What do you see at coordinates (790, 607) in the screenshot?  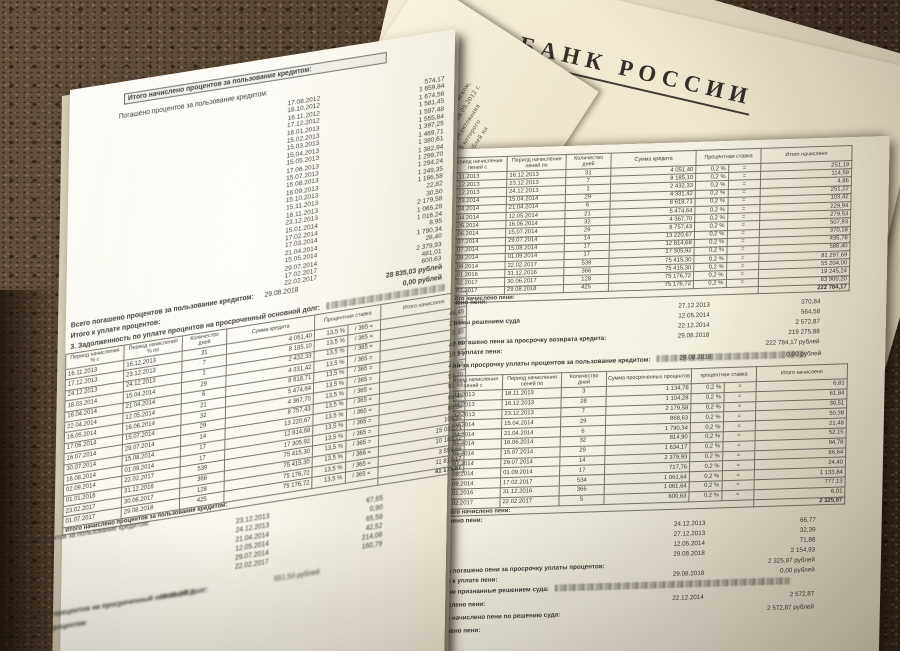 I see `line-value: 2 572,87 рублей` at bounding box center [790, 607].